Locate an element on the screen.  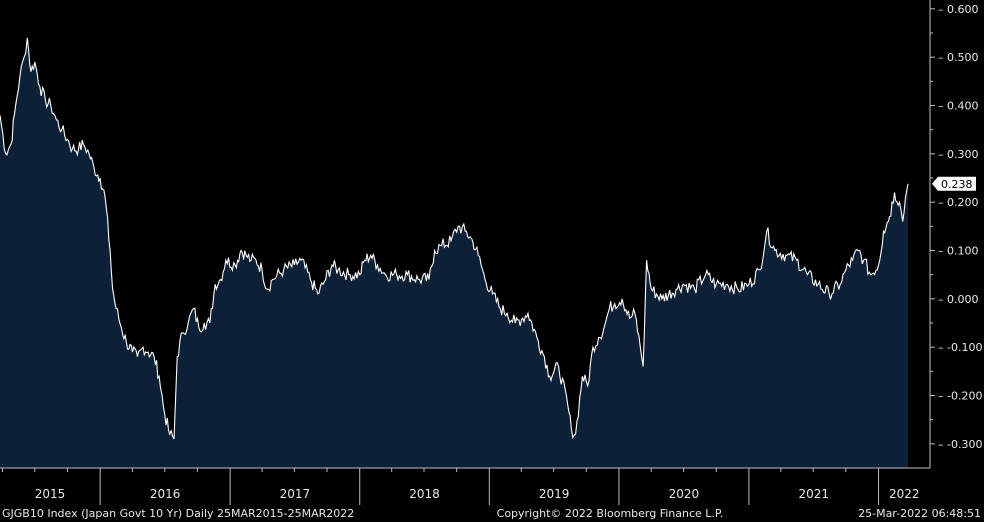
y-tick-label: – -0.200 is located at coordinates (960, 396).